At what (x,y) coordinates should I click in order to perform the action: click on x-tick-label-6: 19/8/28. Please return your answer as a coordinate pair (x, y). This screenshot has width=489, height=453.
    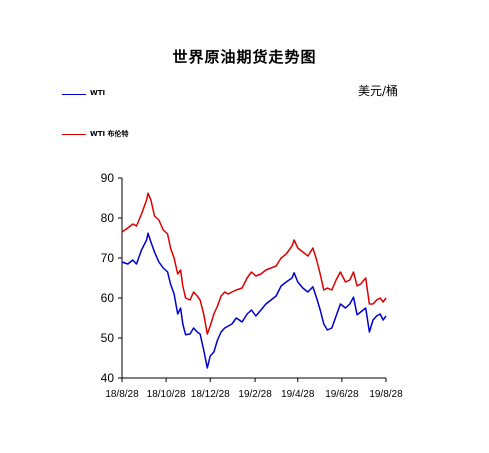
    Looking at the image, I should click on (386, 394).